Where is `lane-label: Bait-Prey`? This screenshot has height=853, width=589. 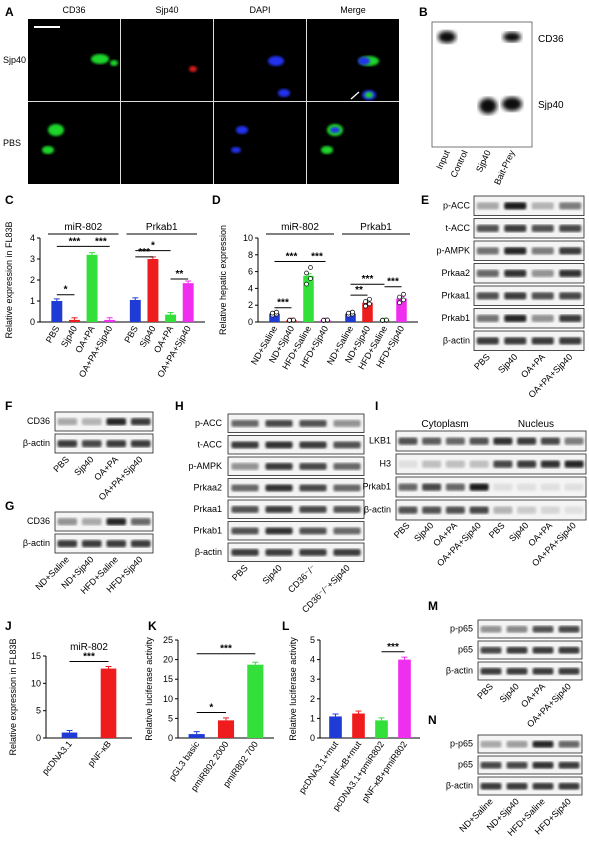
lane-label: Bait-Prey is located at coordinates (504, 167).